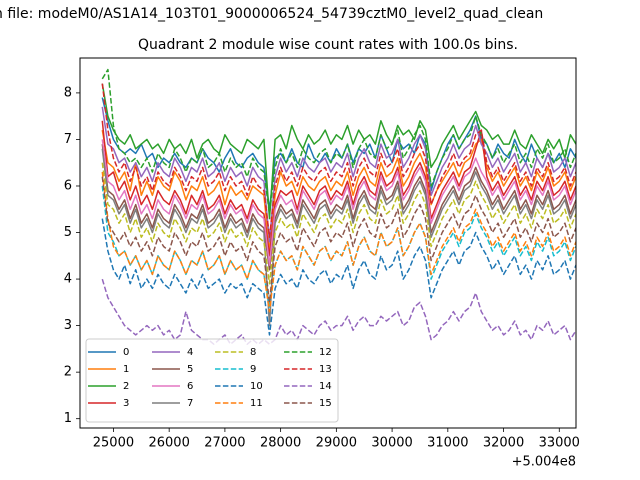  What do you see at coordinates (336, 443) in the screenshot?
I see `x-tick-label: 29000` at bounding box center [336, 443].